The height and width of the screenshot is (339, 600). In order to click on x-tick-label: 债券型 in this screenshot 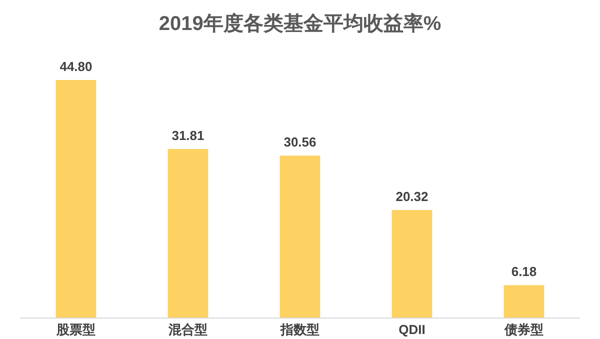, I will do `click(524, 329)`.